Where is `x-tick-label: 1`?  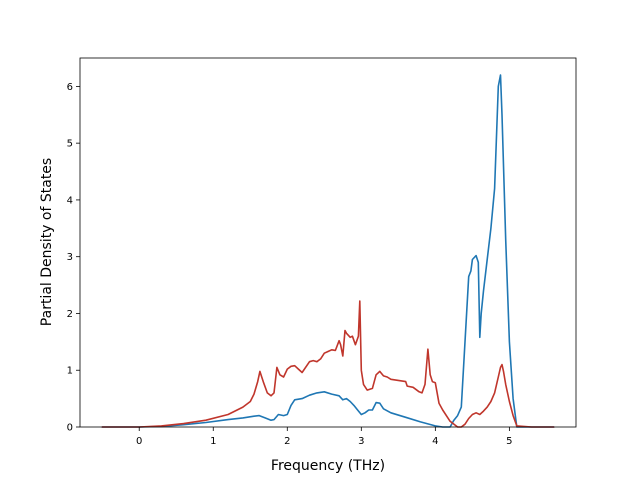
x-tick-label: 1 is located at coordinates (213, 441).